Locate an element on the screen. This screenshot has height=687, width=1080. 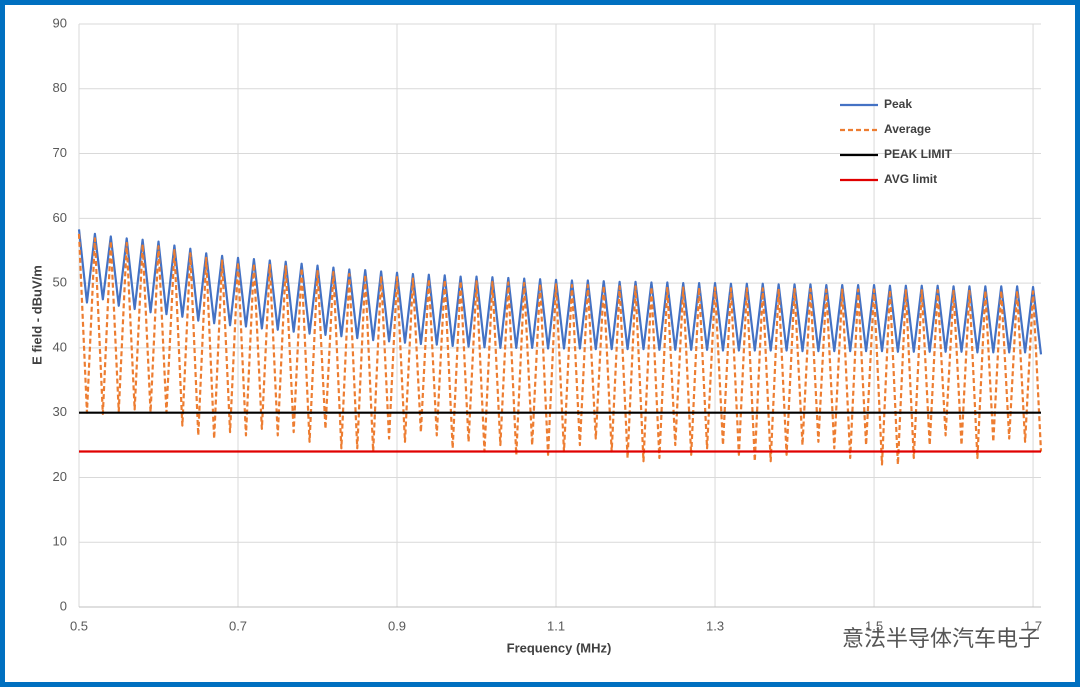
y-tick-label: 30 is located at coordinates (60, 411).